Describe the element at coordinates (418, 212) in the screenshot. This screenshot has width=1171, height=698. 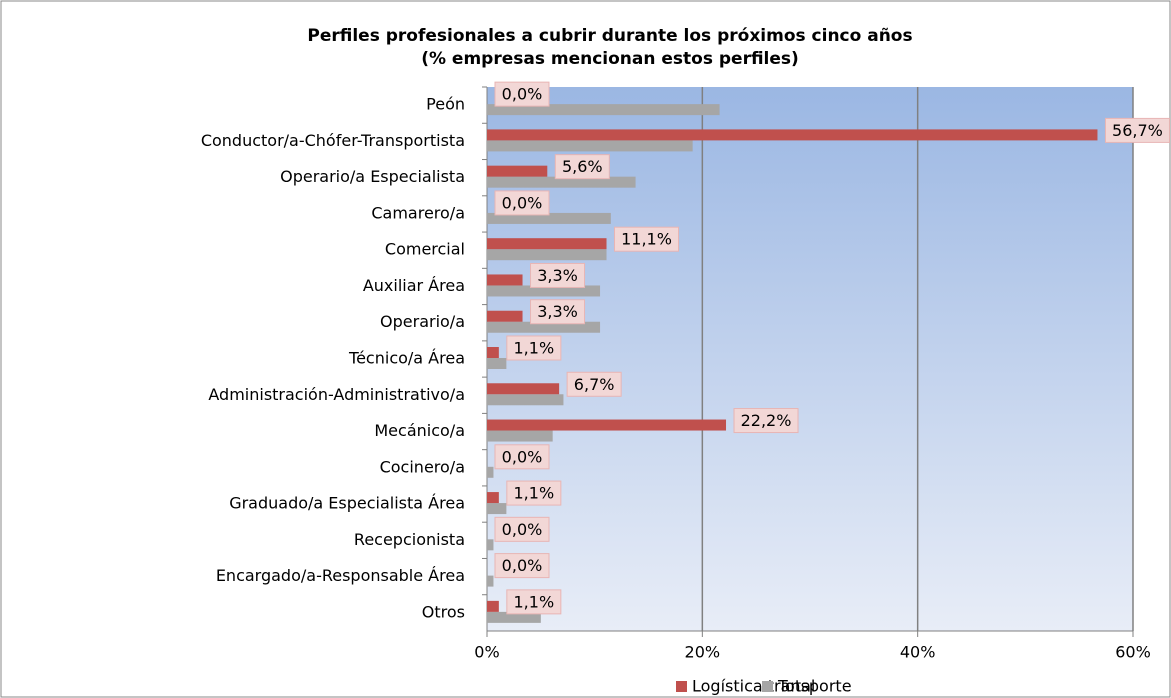
I see `y-tick-label: Camarero/a` at that location.